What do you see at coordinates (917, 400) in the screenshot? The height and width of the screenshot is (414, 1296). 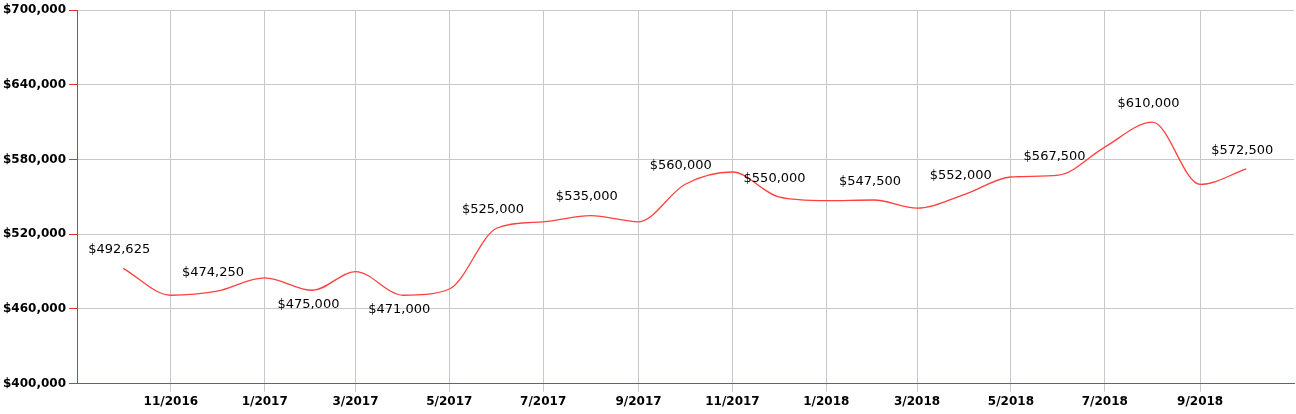 I see `x-tick-label: 3/2018` at bounding box center [917, 400].